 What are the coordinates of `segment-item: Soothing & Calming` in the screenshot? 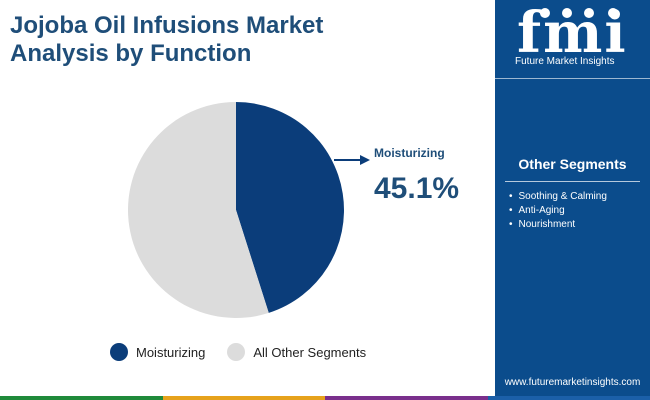 It's located at (558, 197).